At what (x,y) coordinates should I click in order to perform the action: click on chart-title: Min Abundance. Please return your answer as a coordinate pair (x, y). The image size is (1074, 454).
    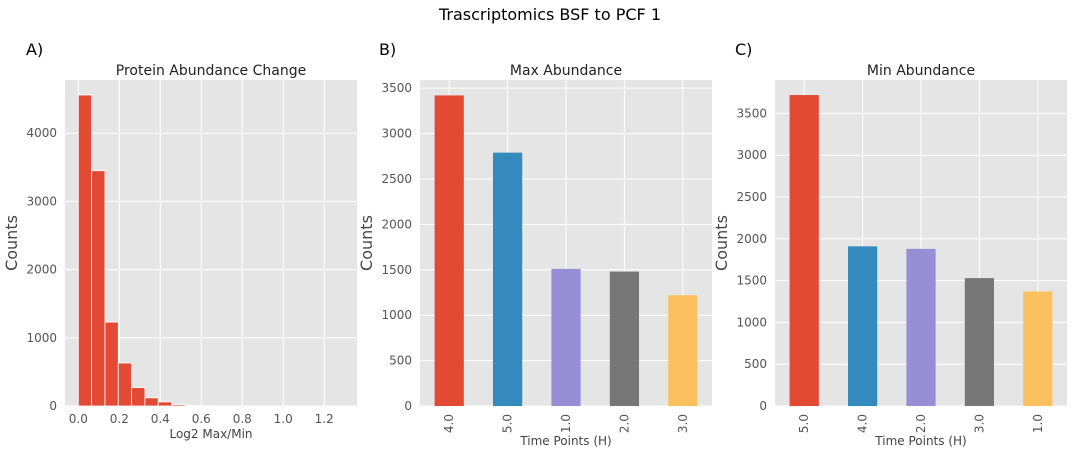
    Looking at the image, I should click on (921, 71).